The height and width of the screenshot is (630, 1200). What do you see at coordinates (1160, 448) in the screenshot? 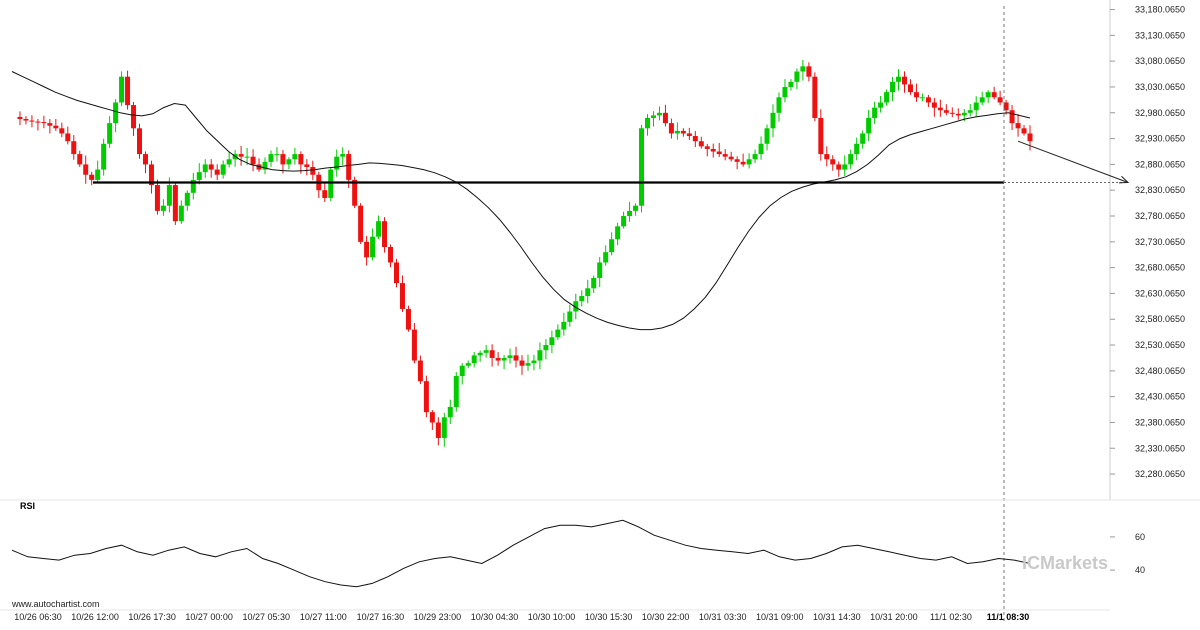
I see `price-tick-label: 32,330.0650` at bounding box center [1160, 448].